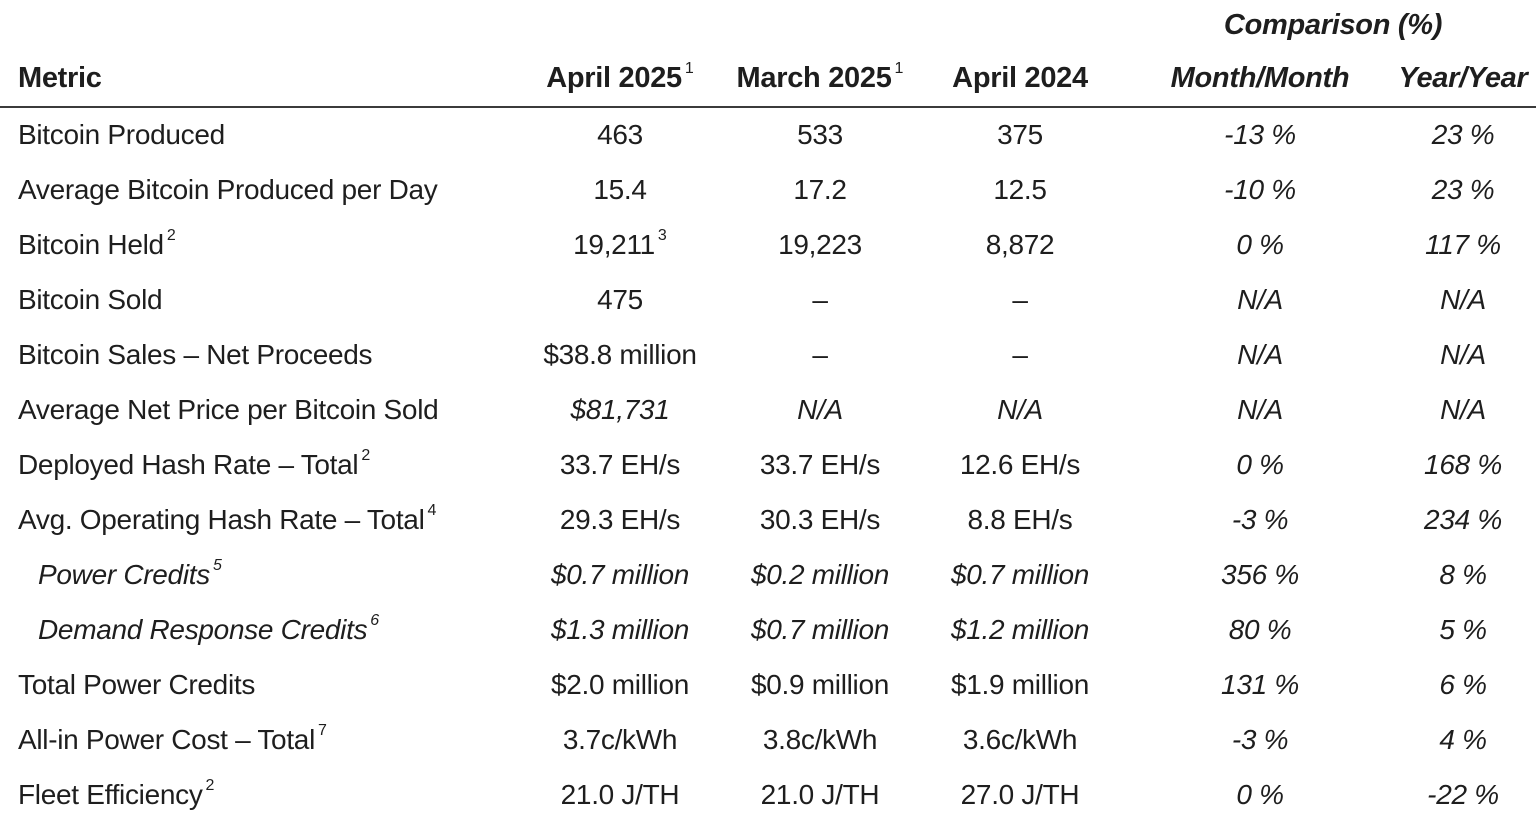  What do you see at coordinates (188, 464) in the screenshot?
I see `metric-label: Deployed Hash Rate – Total` at bounding box center [188, 464].